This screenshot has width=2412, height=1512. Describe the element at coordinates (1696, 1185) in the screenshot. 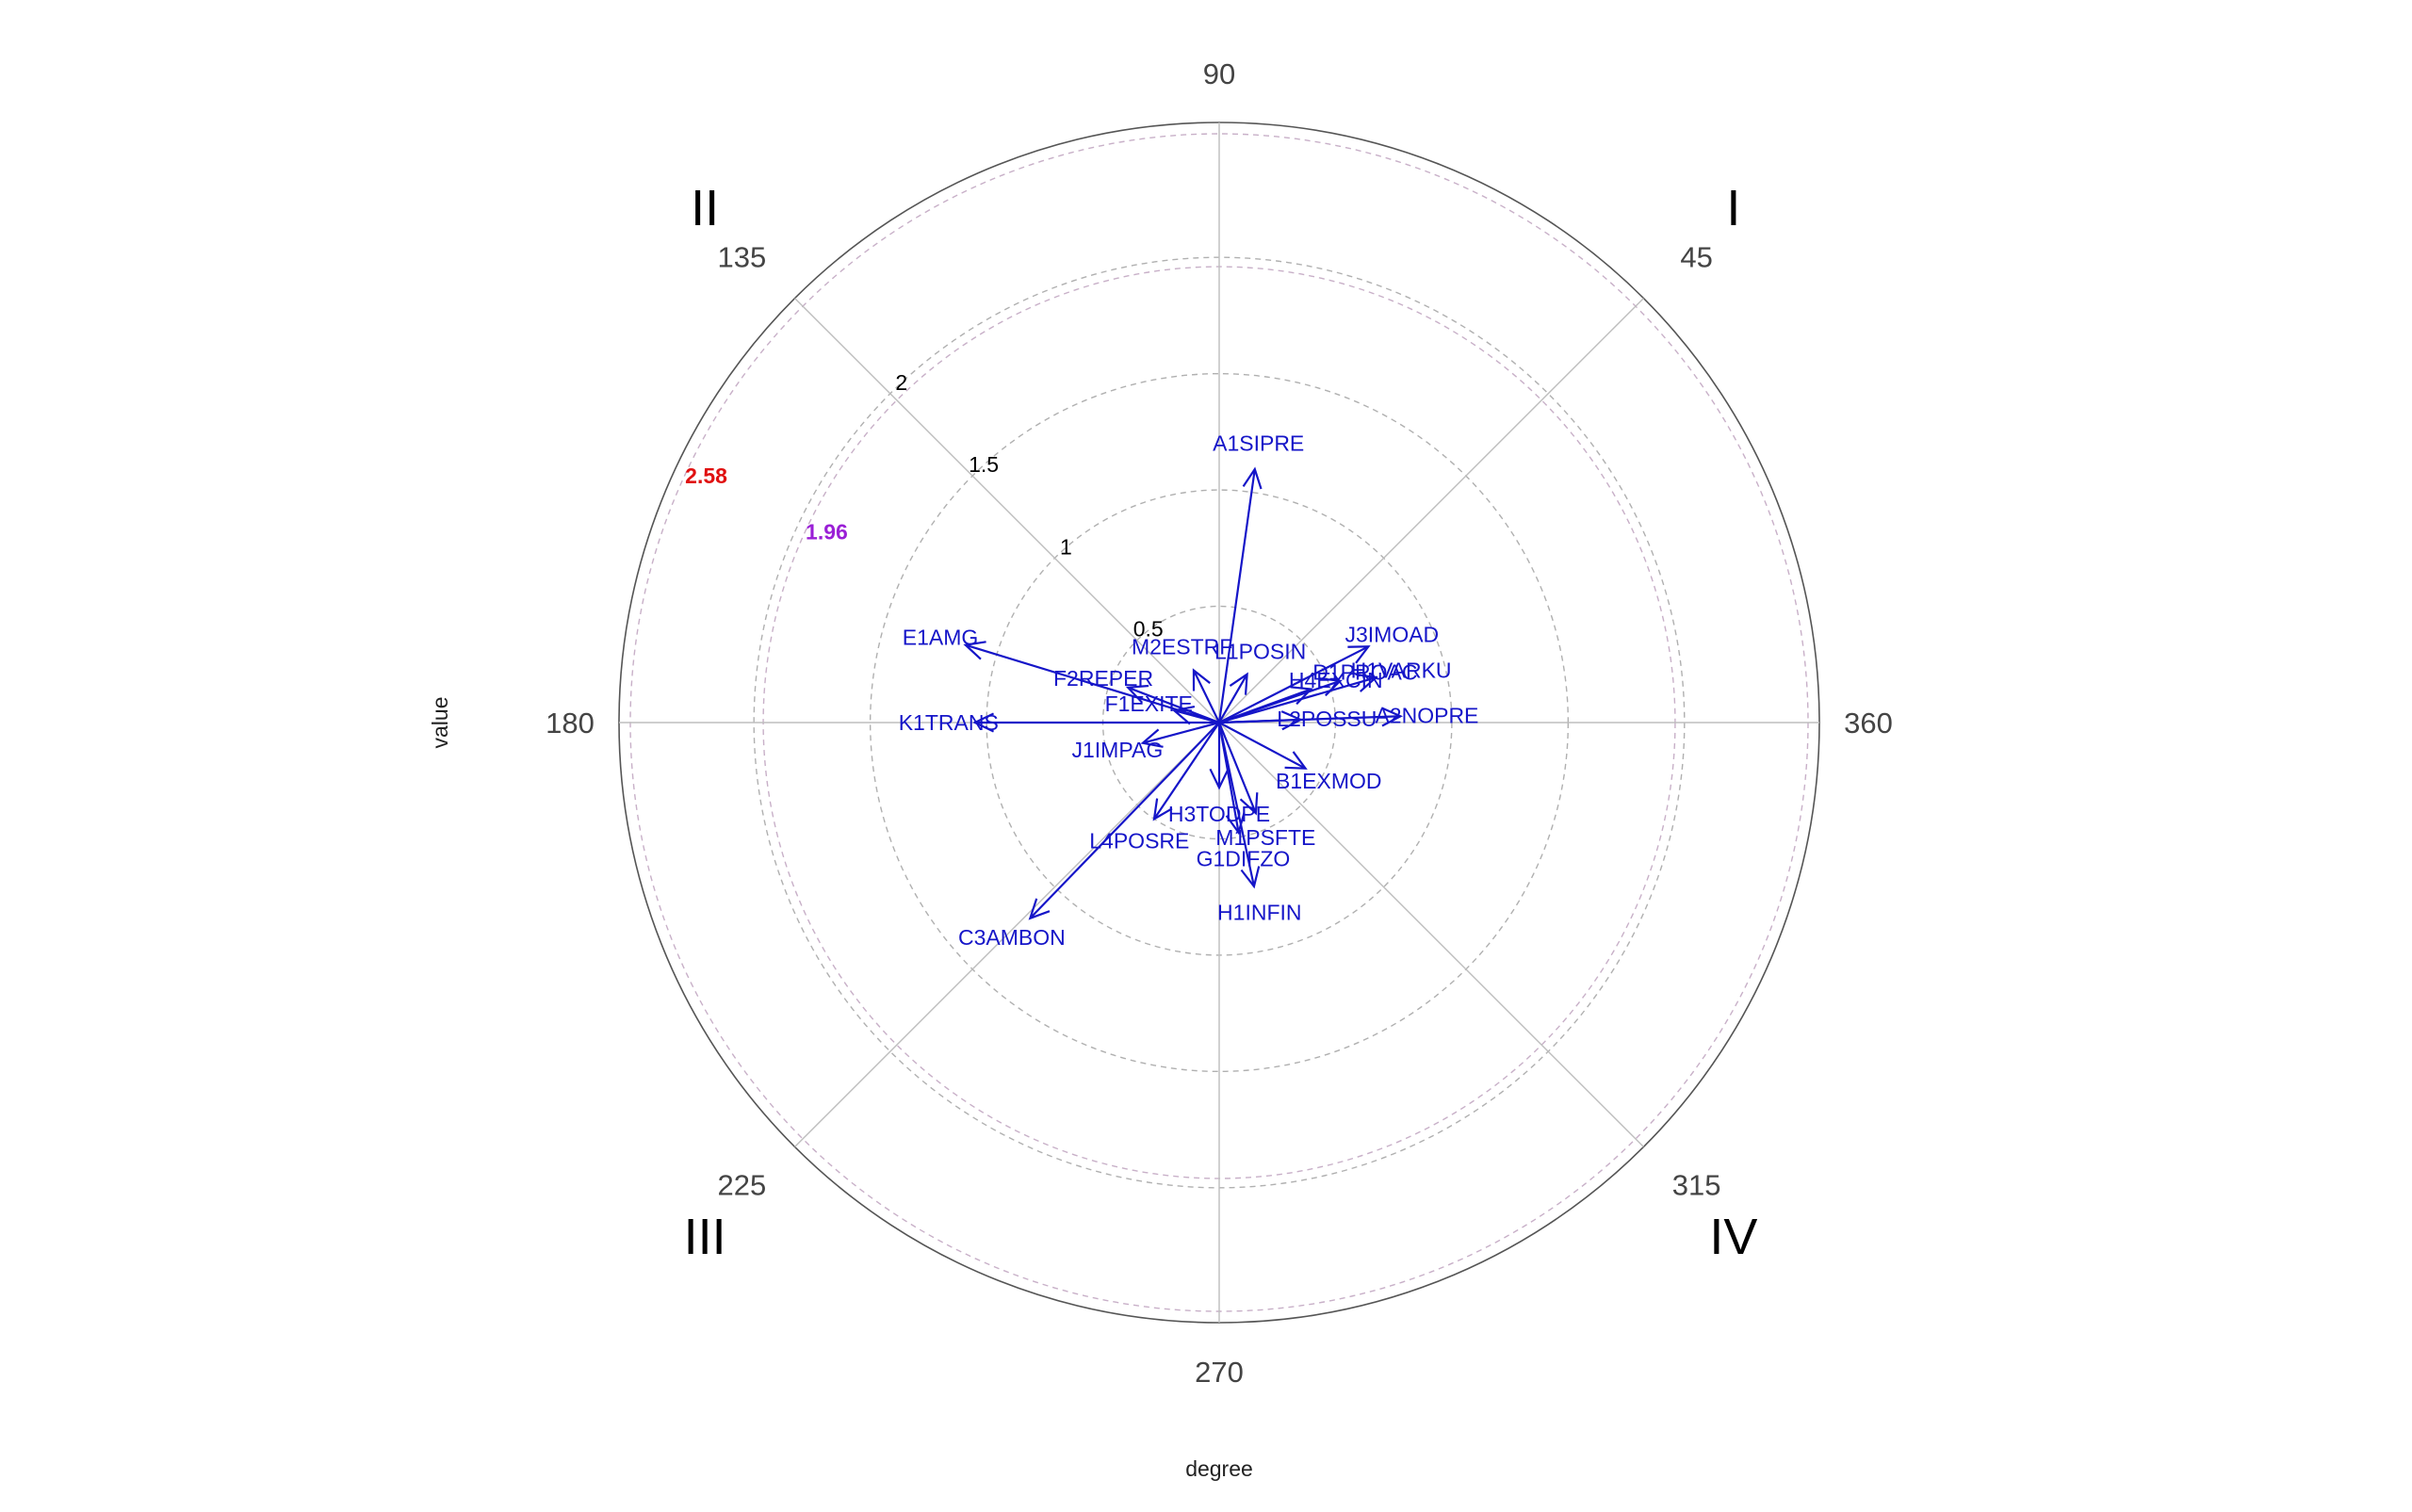

I see `degree-label-315: 315` at that location.